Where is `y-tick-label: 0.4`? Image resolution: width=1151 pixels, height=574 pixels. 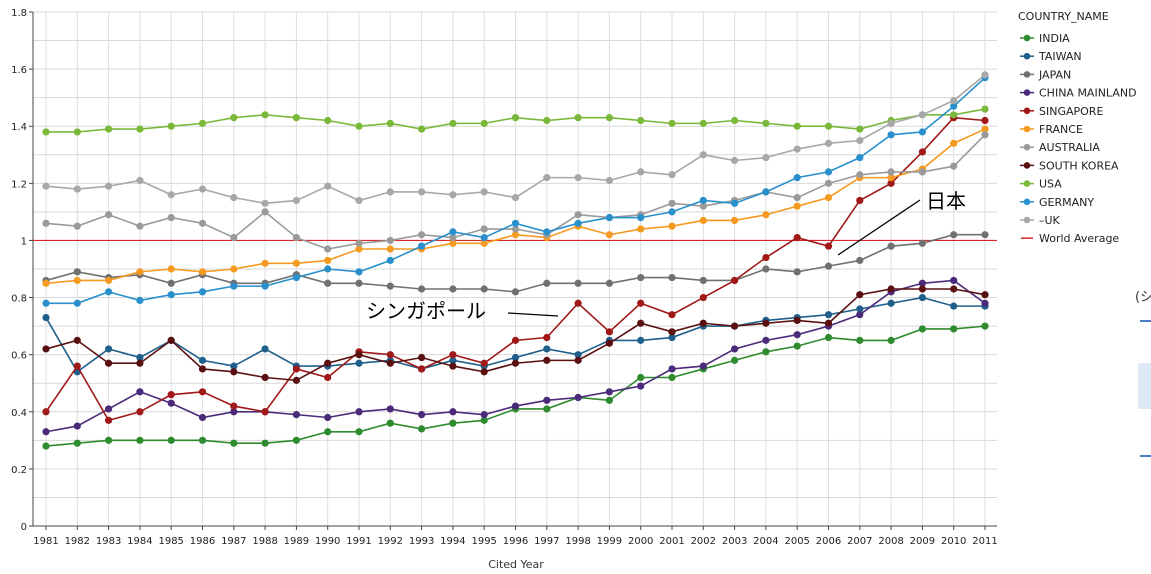
y-tick-label: 0.4 is located at coordinates (19, 413).